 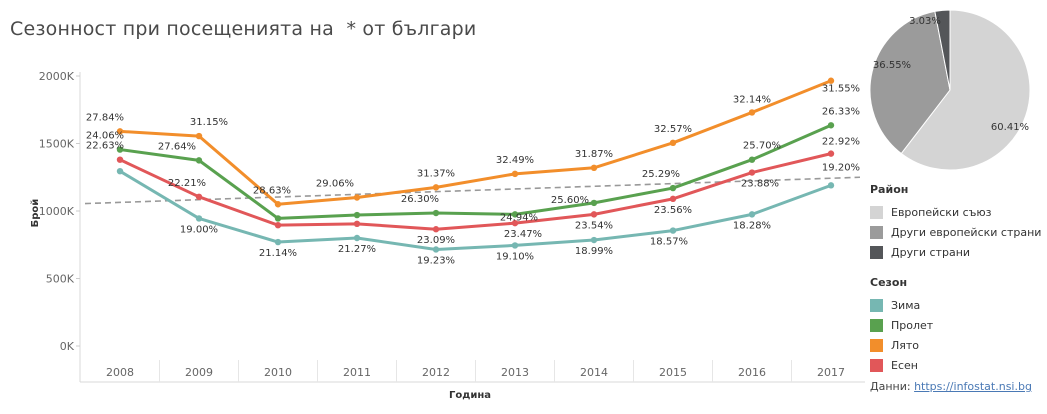 I want to click on x-tick-label: 2010, so click(x=278, y=372).